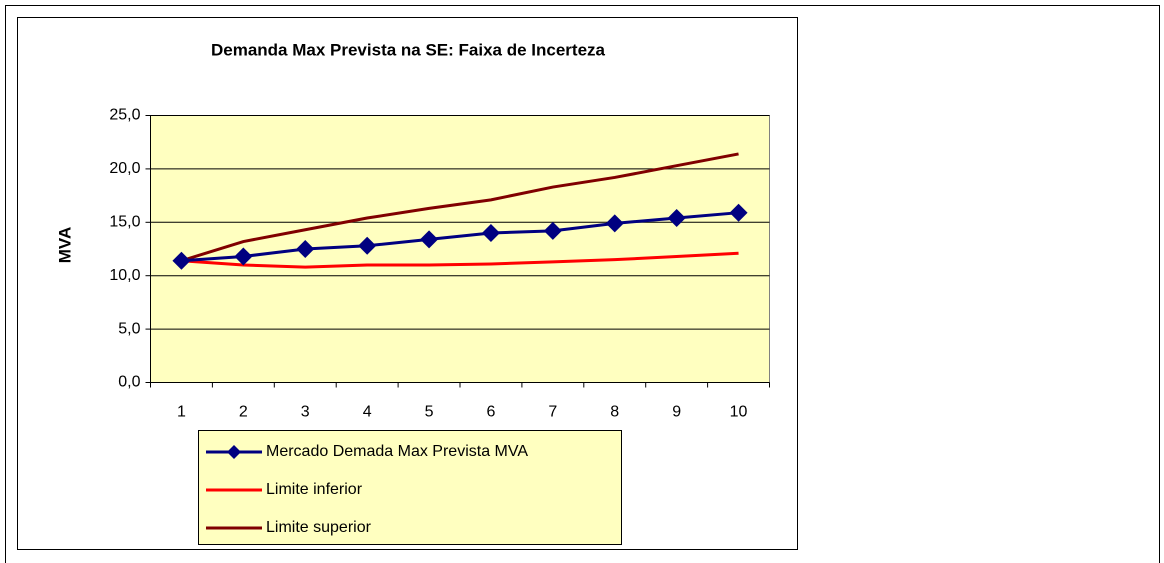  I want to click on y-tick-label: 15,0, so click(124, 222).